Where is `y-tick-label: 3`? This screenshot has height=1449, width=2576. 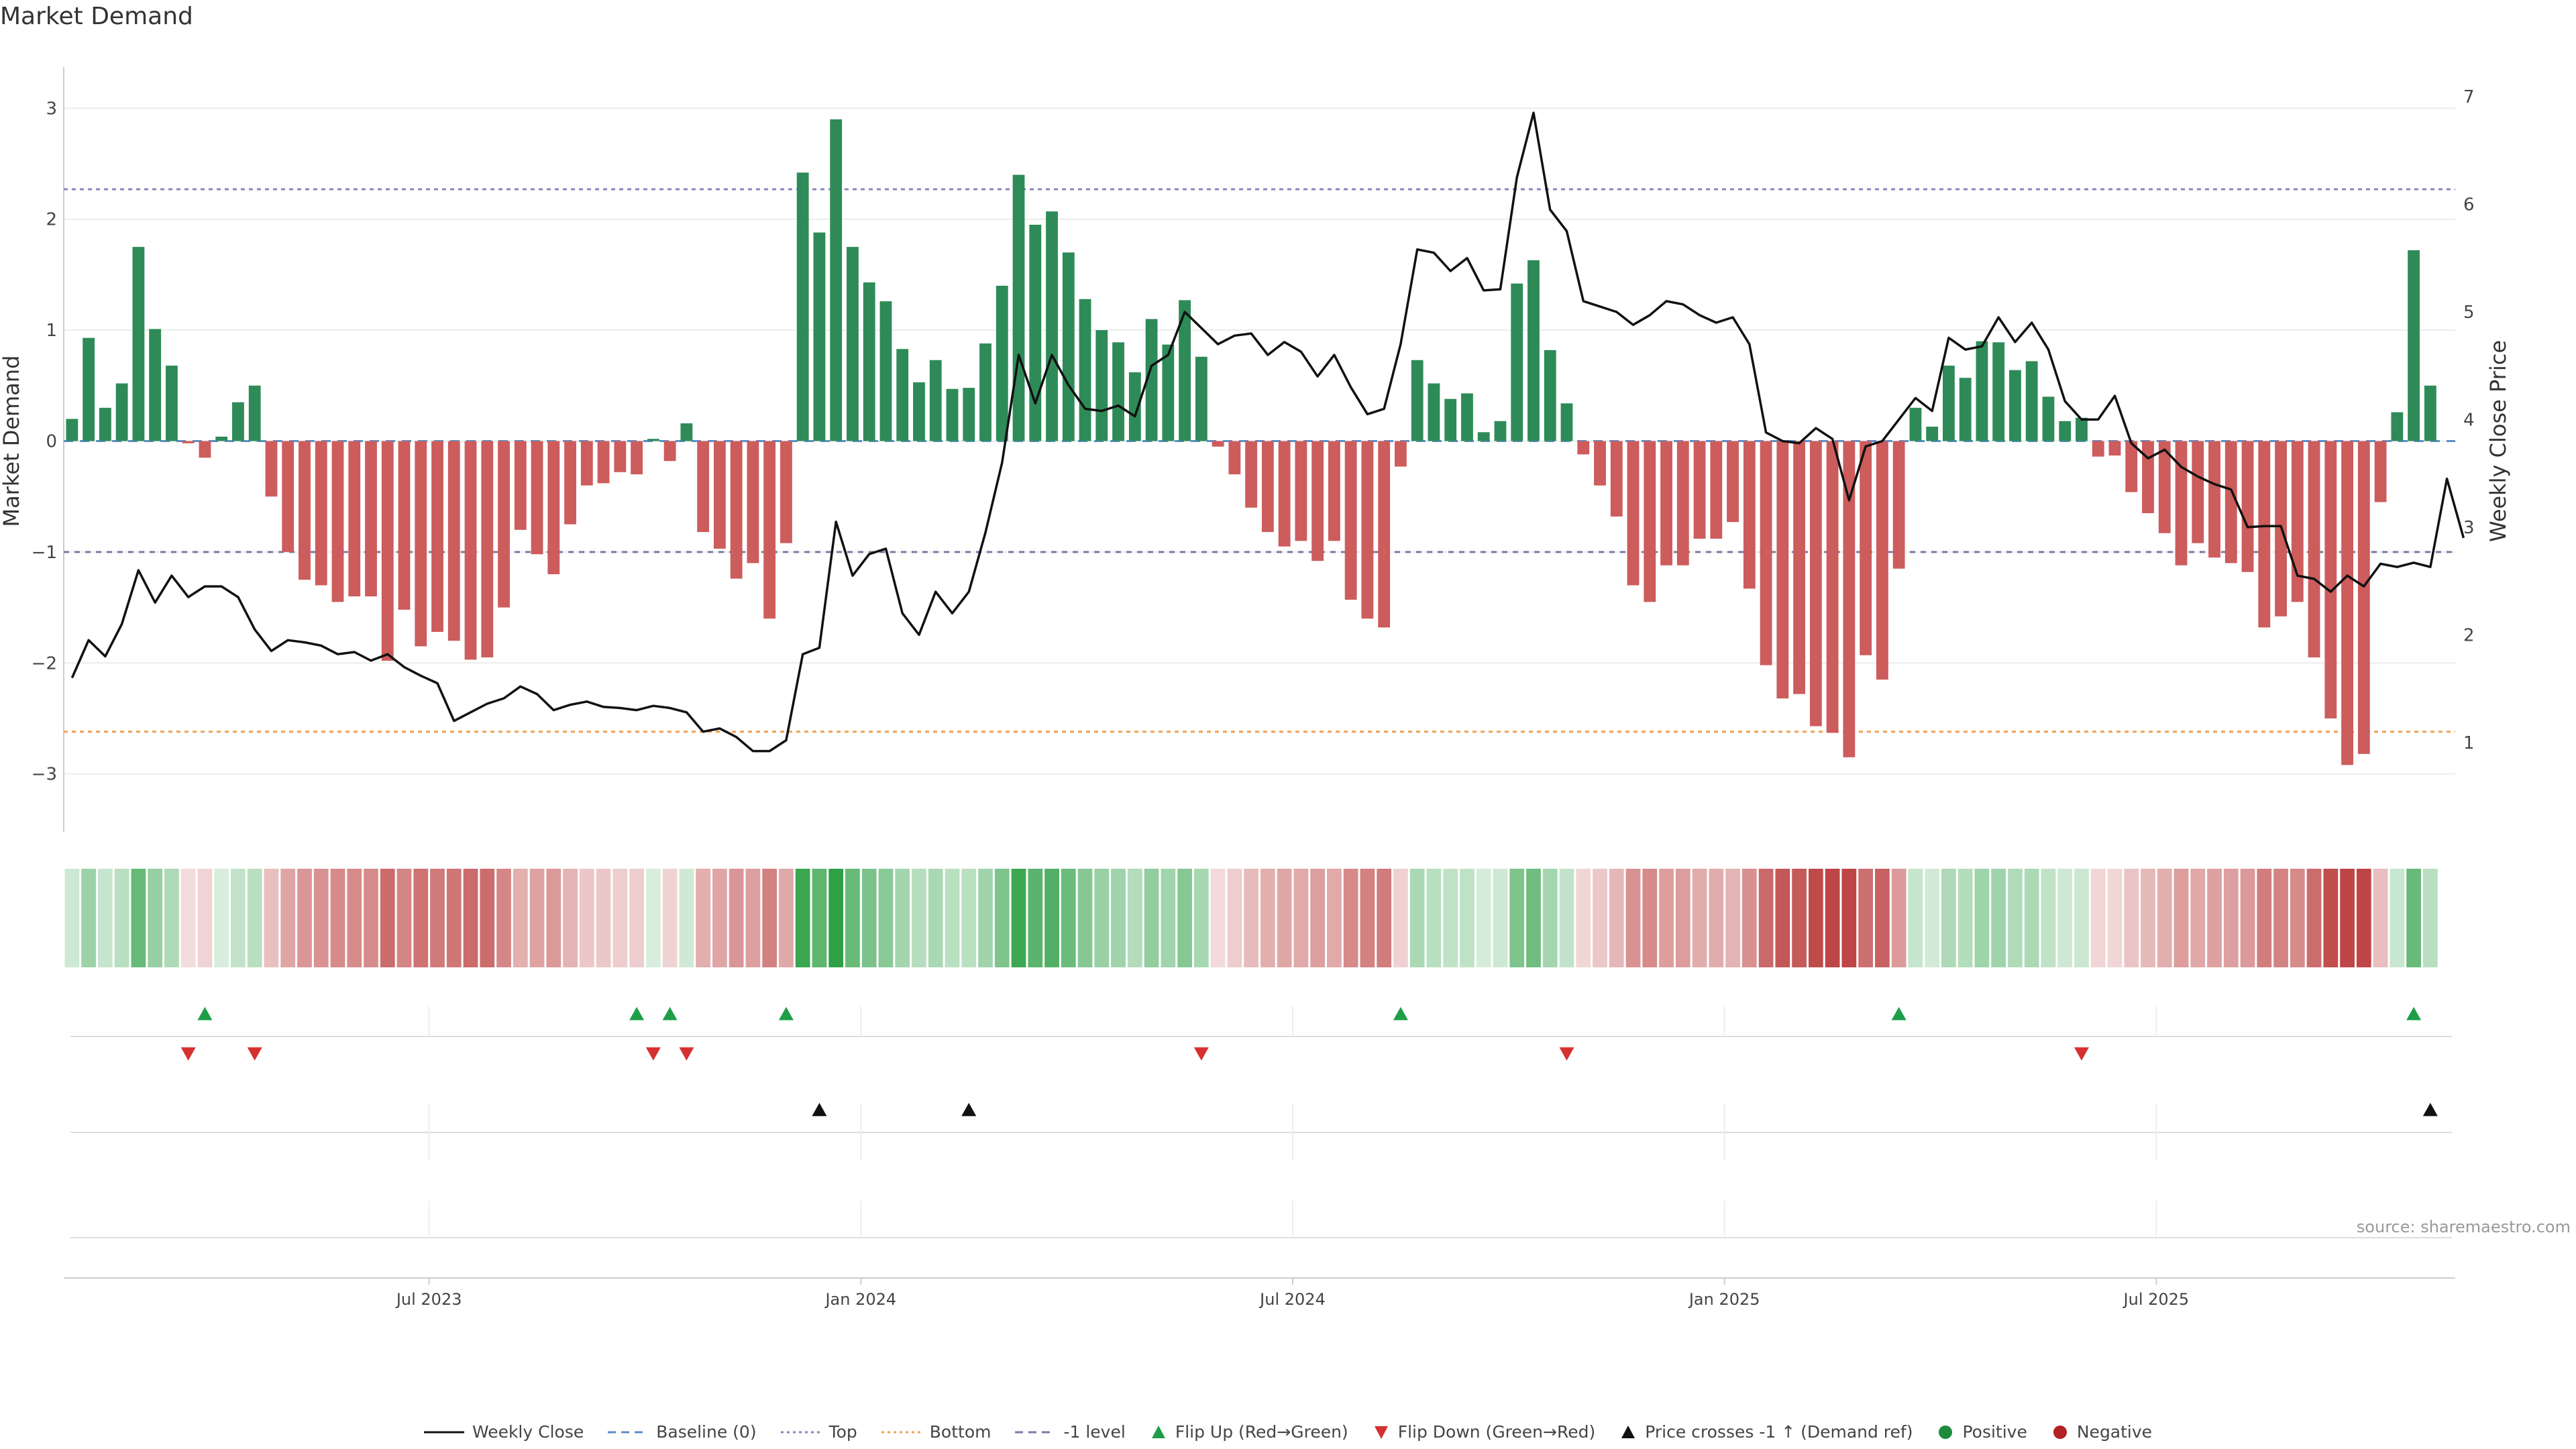 y-tick-label: 3 is located at coordinates (51, 109).